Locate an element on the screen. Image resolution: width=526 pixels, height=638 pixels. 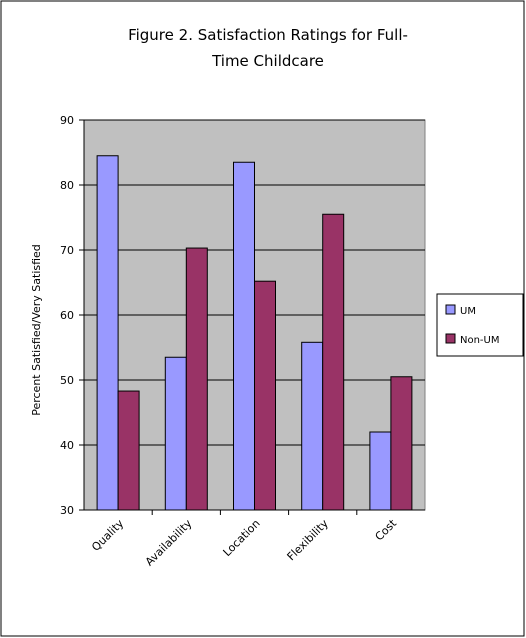
y-tick-label: 60 is located at coordinates (67, 315).